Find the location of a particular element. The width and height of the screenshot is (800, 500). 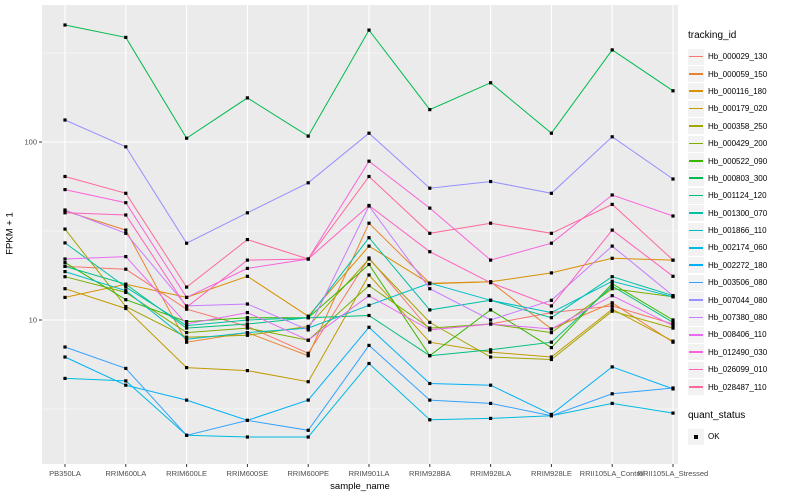

x-tick-label: RRIM600SE is located at coordinates (248, 473).